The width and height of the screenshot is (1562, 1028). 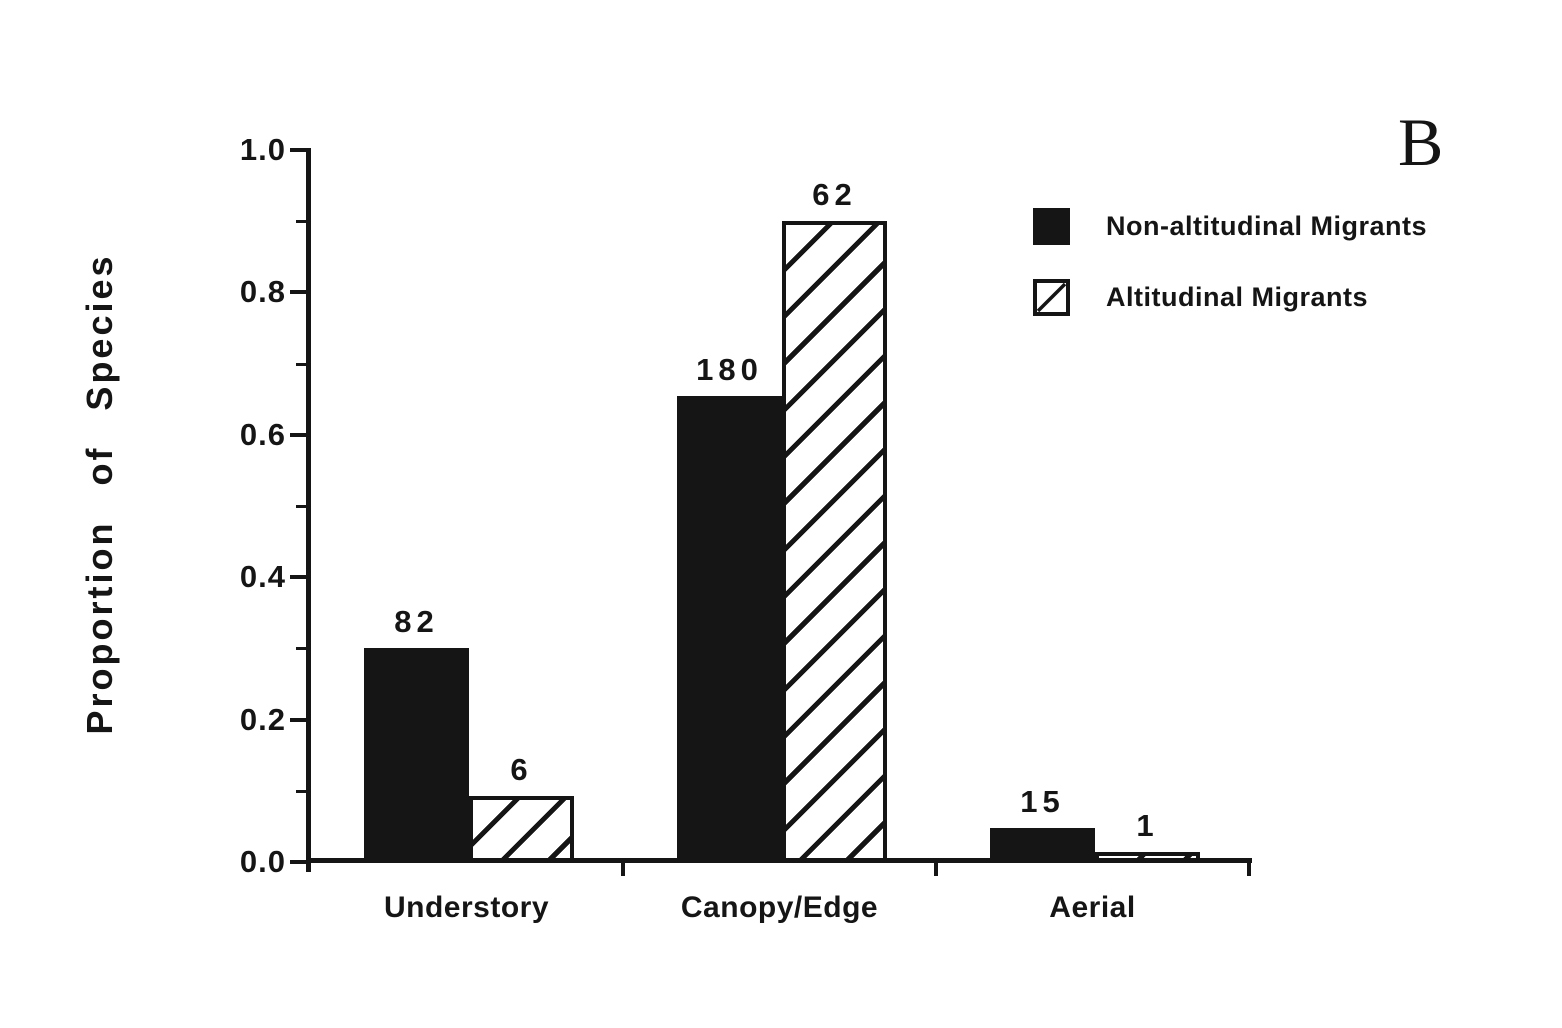 What do you see at coordinates (1147, 825) in the screenshot?
I see `bar-count-label: 1` at bounding box center [1147, 825].